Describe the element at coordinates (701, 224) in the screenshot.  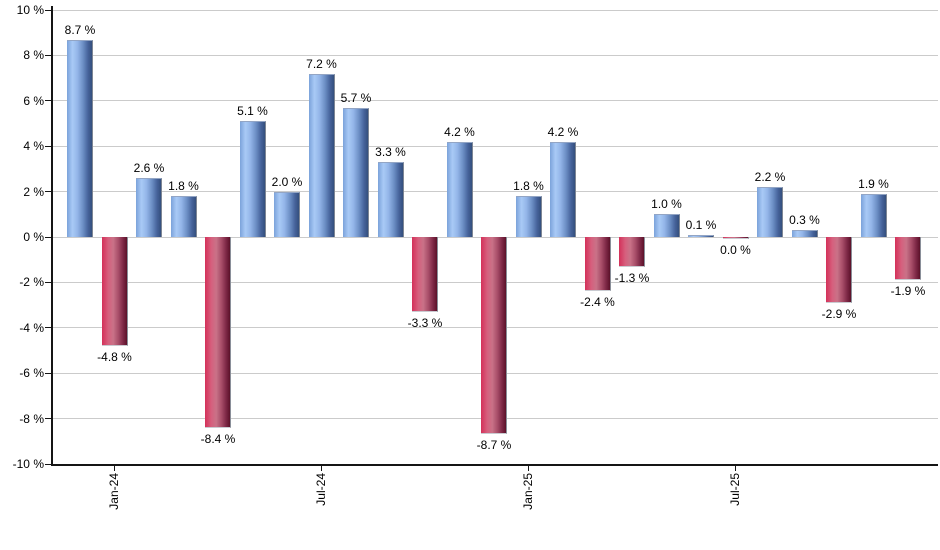
I see `bar-value-label: 0.1 %` at that location.